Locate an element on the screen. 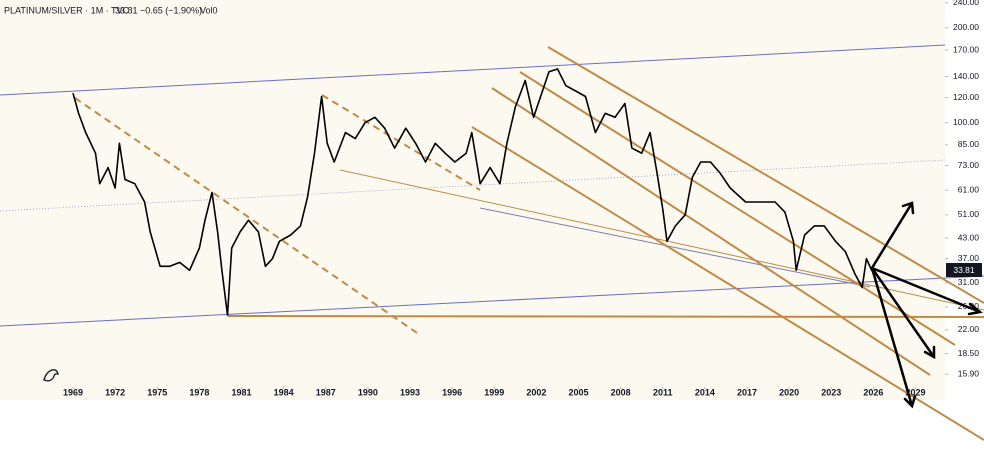  arrow-down-steep is located at coordinates (893, 337).